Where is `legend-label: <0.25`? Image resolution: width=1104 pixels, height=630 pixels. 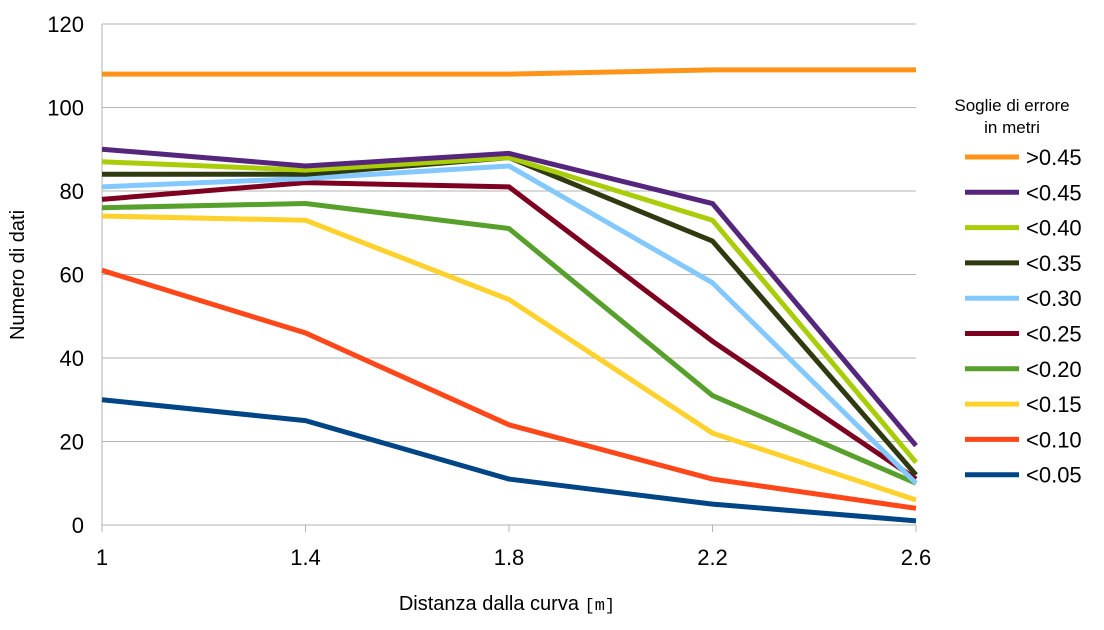
legend-label: <0.25 is located at coordinates (1054, 334).